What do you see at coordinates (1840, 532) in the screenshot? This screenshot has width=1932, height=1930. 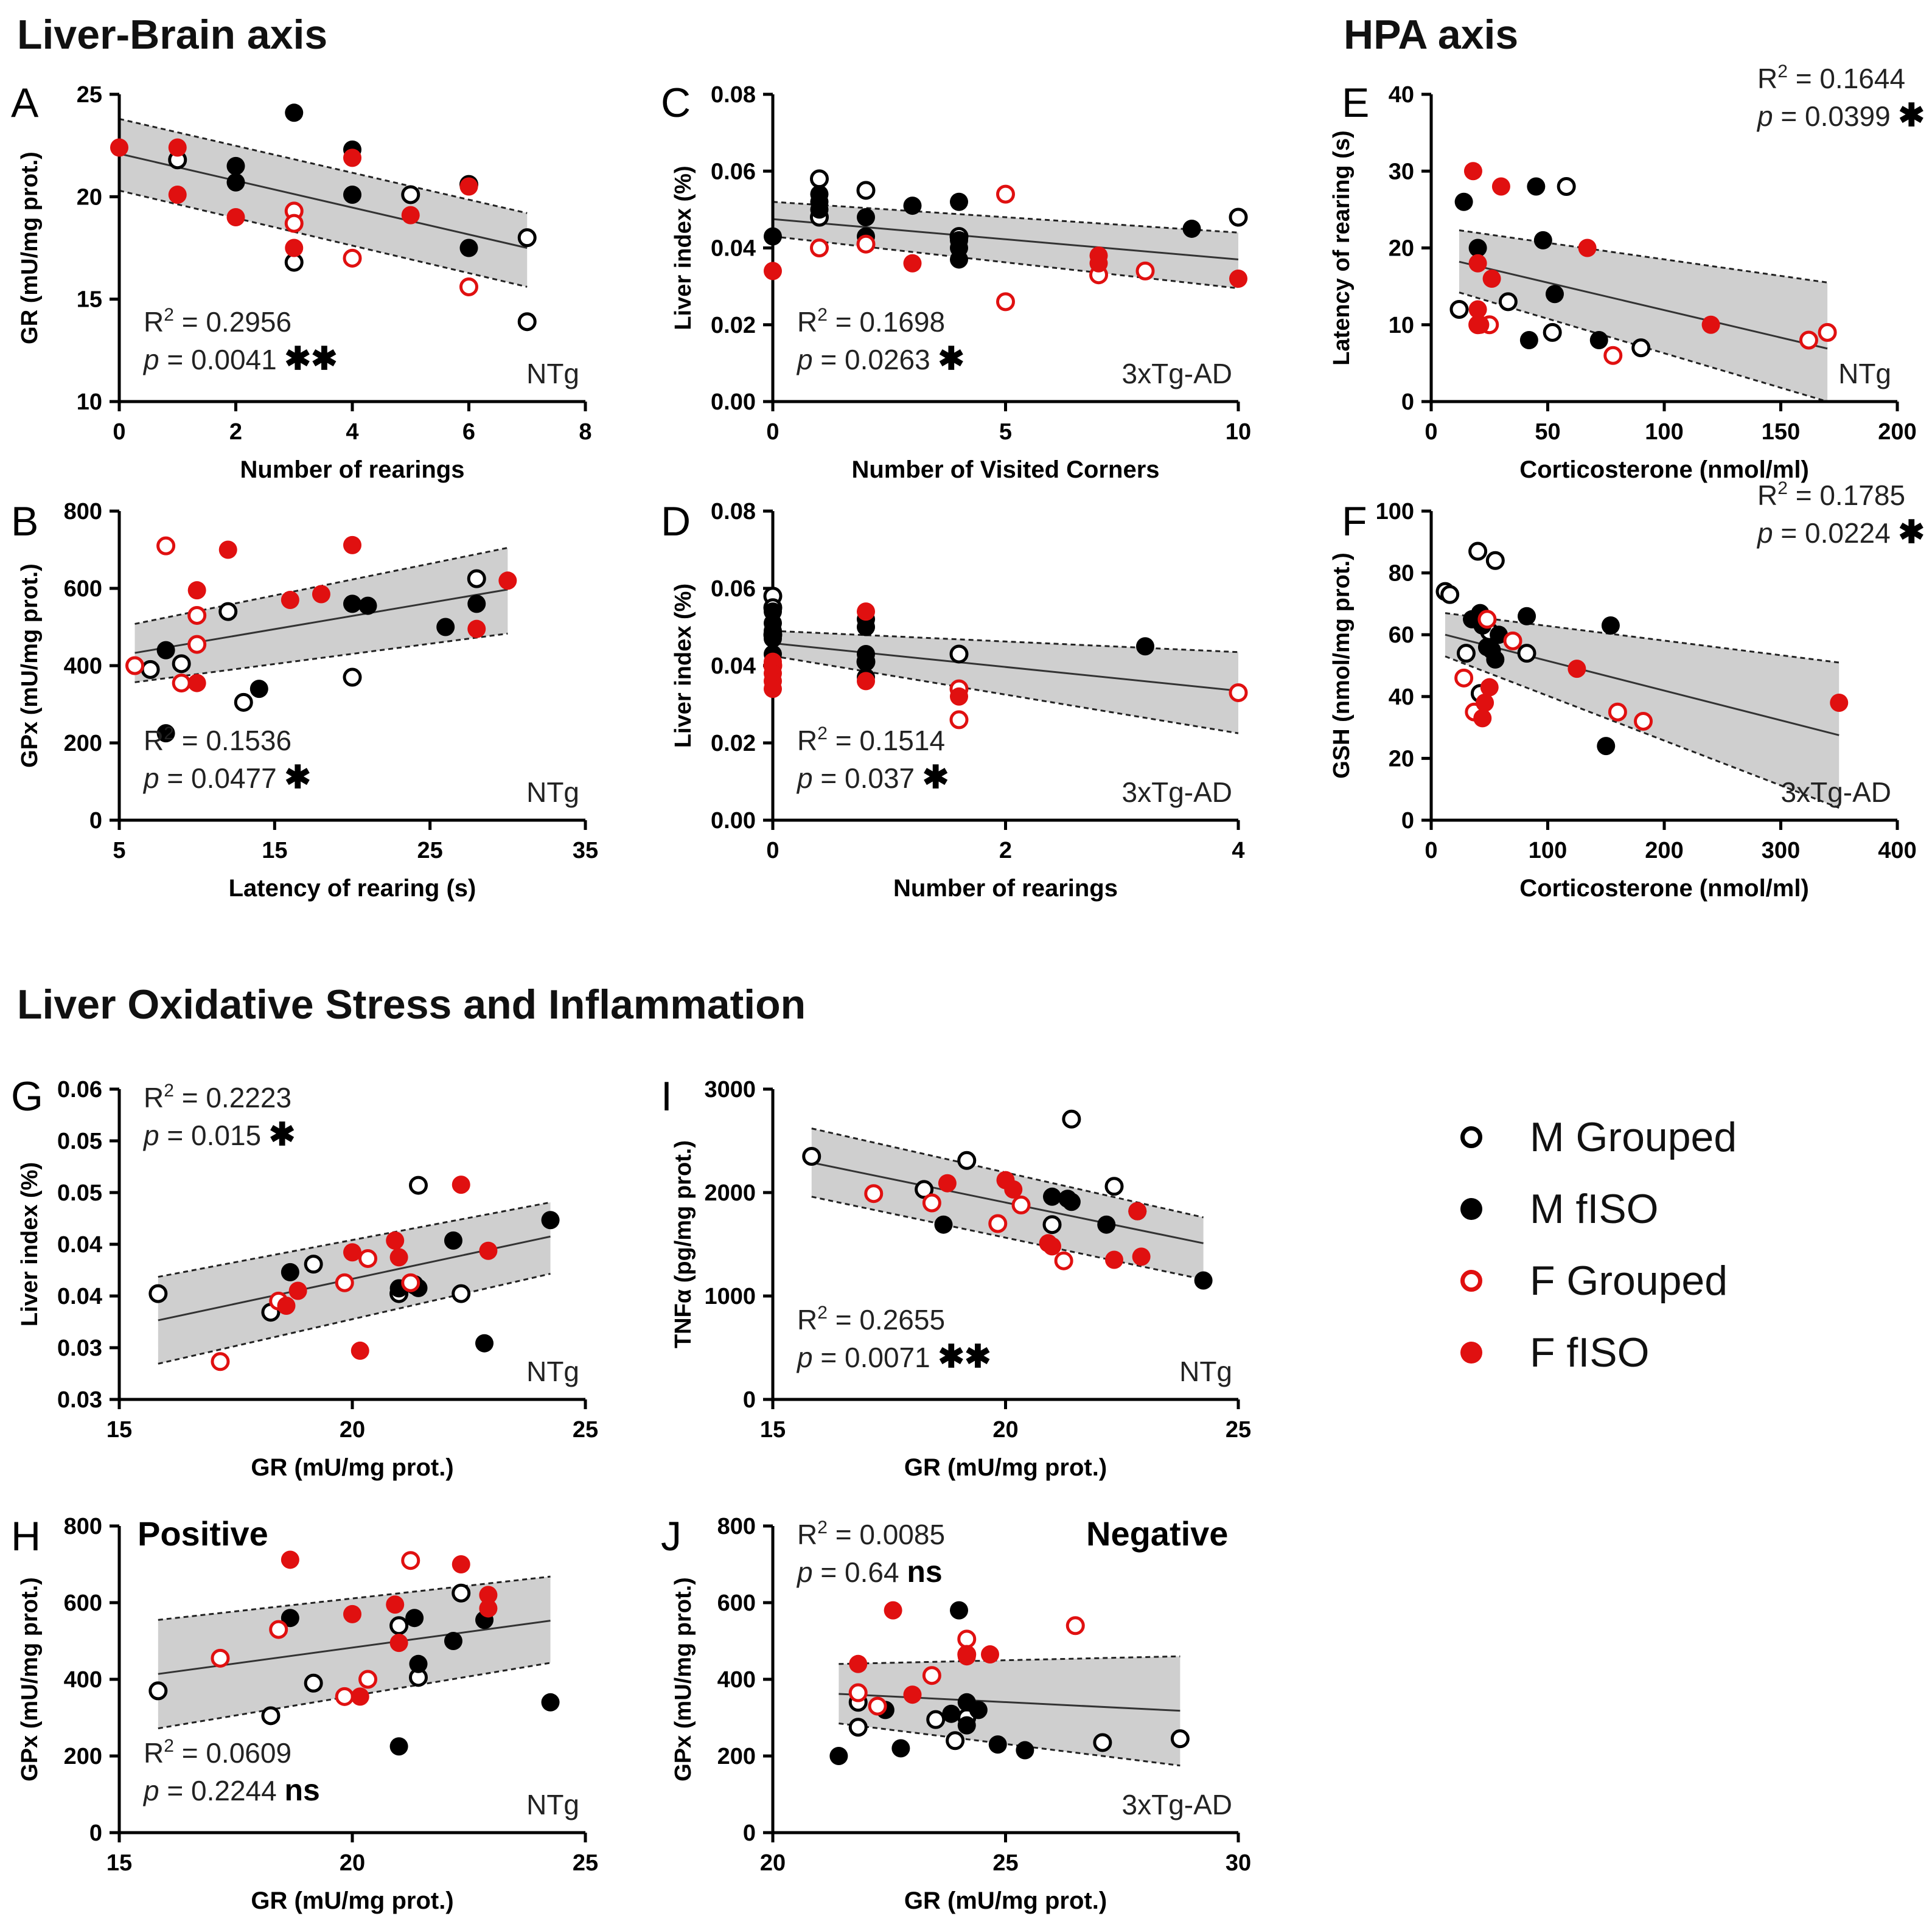 I see `p-value-label: p = 0.0224 ✱` at bounding box center [1840, 532].